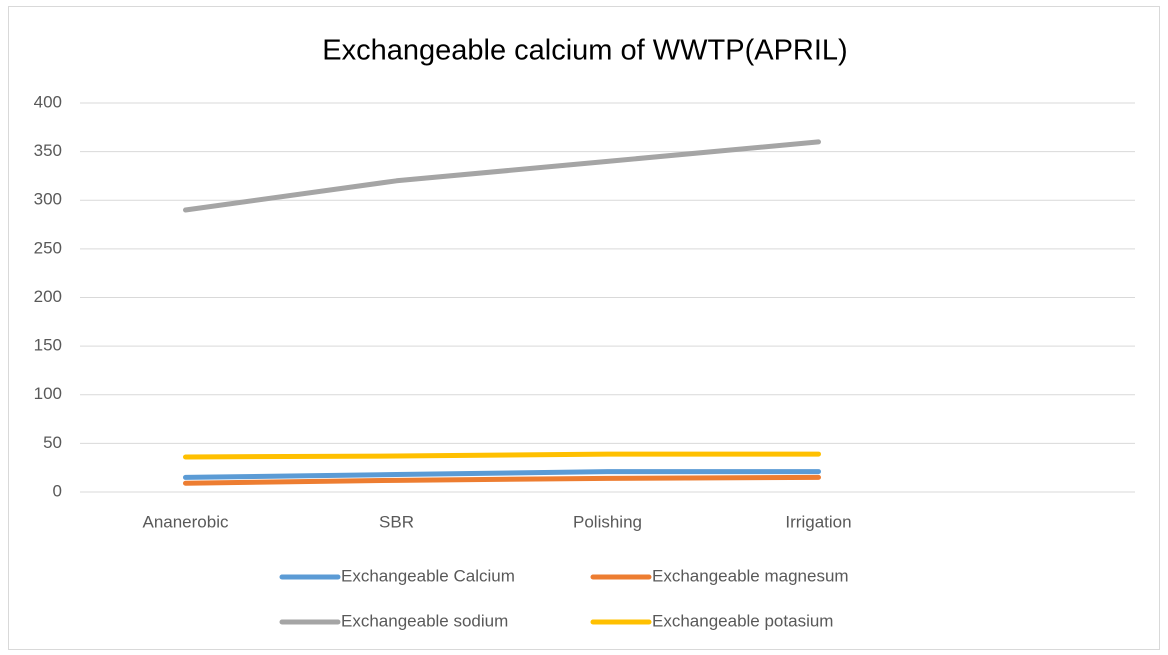  I want to click on y-tick-label: 250, so click(48, 247).